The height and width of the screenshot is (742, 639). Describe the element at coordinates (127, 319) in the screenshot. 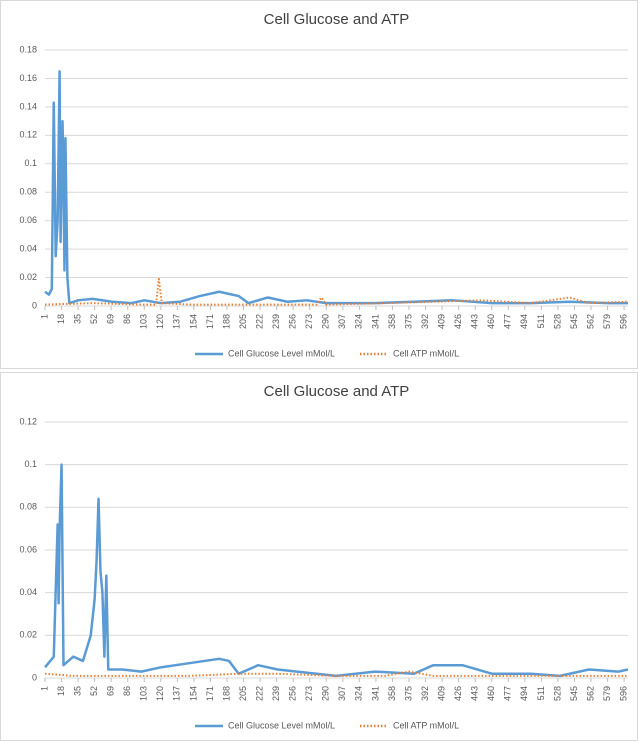

I see `x-tick-label: 86` at that location.